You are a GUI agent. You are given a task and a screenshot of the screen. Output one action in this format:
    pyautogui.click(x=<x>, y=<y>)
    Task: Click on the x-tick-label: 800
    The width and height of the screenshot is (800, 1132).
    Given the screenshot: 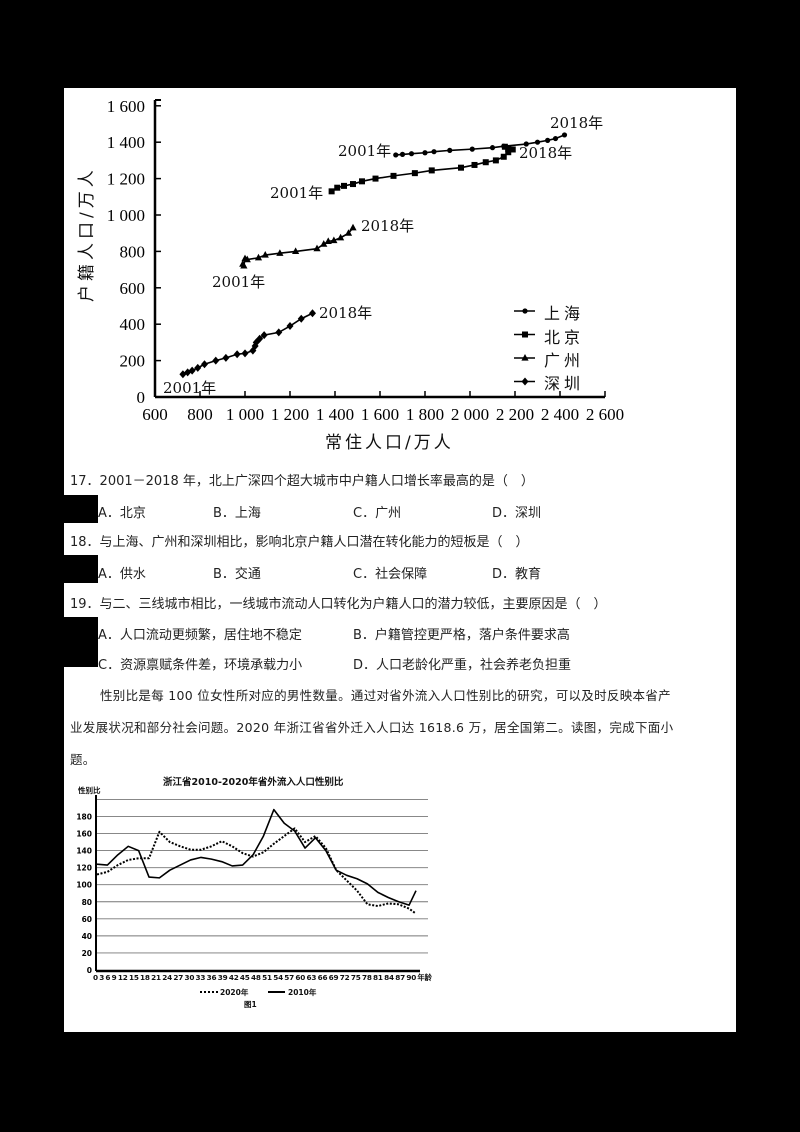 What is the action you would take?
    pyautogui.click(x=200, y=414)
    